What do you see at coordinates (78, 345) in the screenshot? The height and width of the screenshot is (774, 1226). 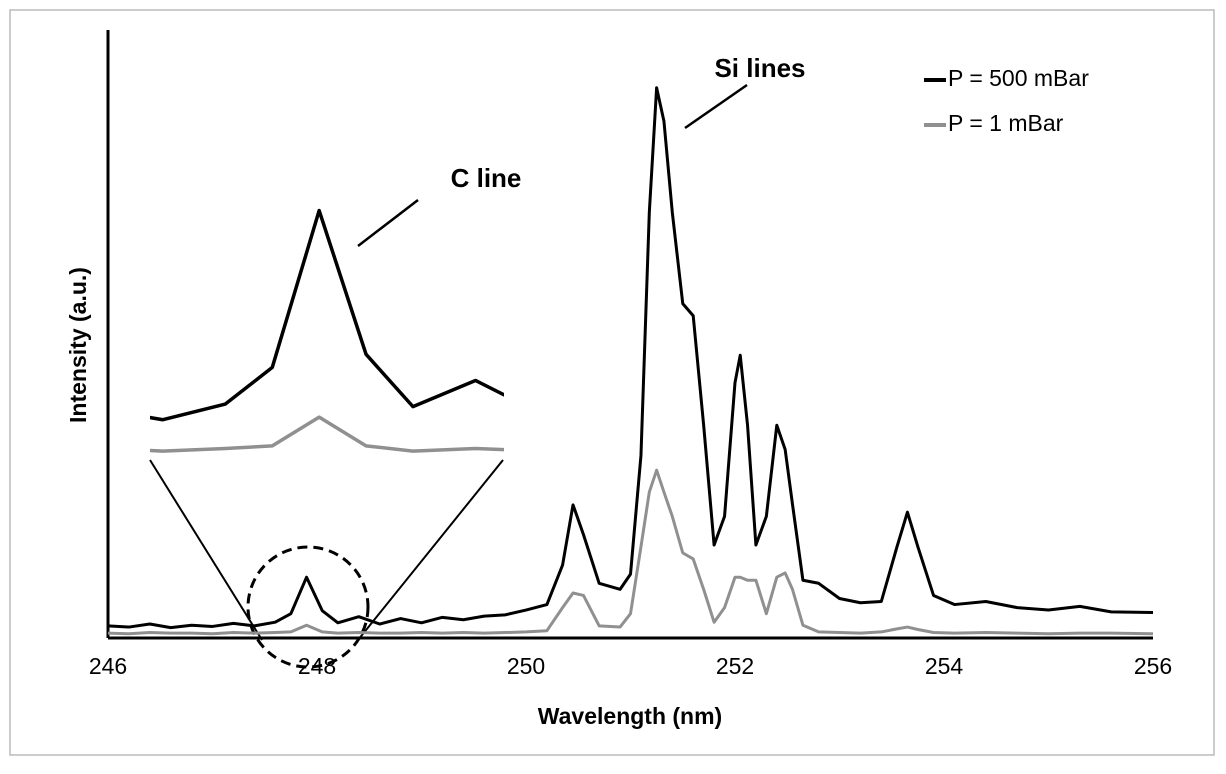 I see `y-axis-title: Intensity (a.u.)` at bounding box center [78, 345].